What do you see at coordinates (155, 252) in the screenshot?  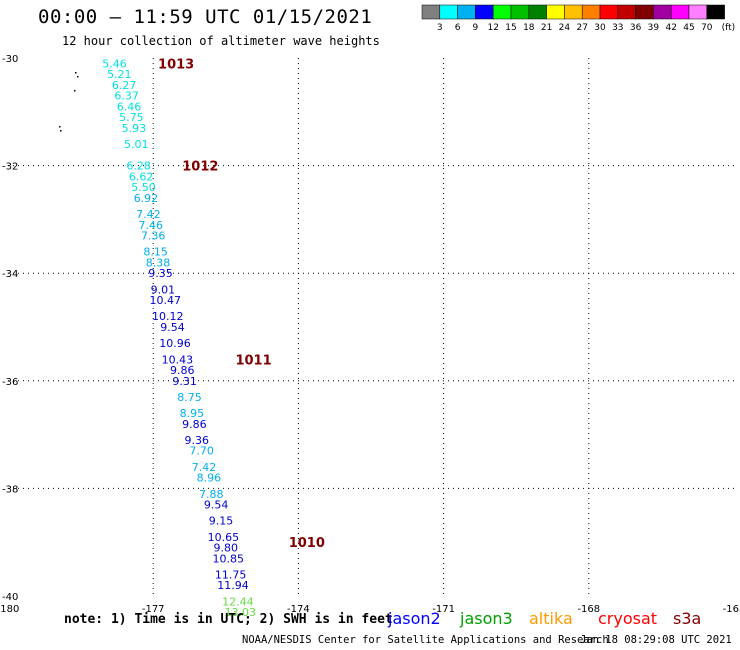 I see `swh-label: 8.15` at bounding box center [155, 252].